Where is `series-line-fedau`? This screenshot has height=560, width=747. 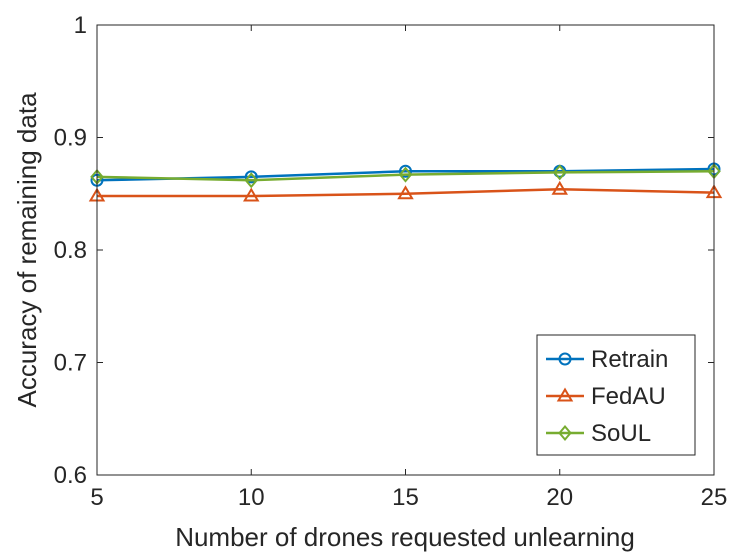 series-line-fedau is located at coordinates (406, 192).